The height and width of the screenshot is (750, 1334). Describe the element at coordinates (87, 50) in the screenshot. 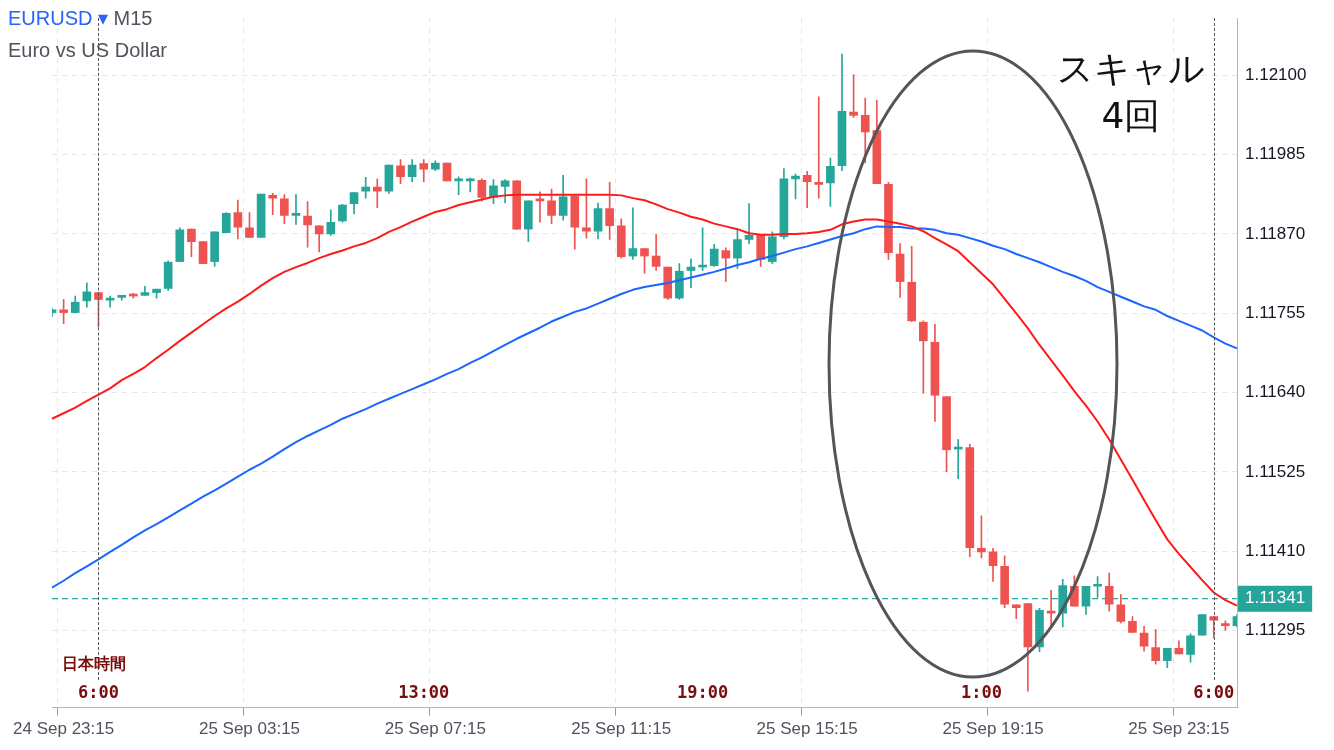

I see `text: Euro vs US Dollar` at that location.